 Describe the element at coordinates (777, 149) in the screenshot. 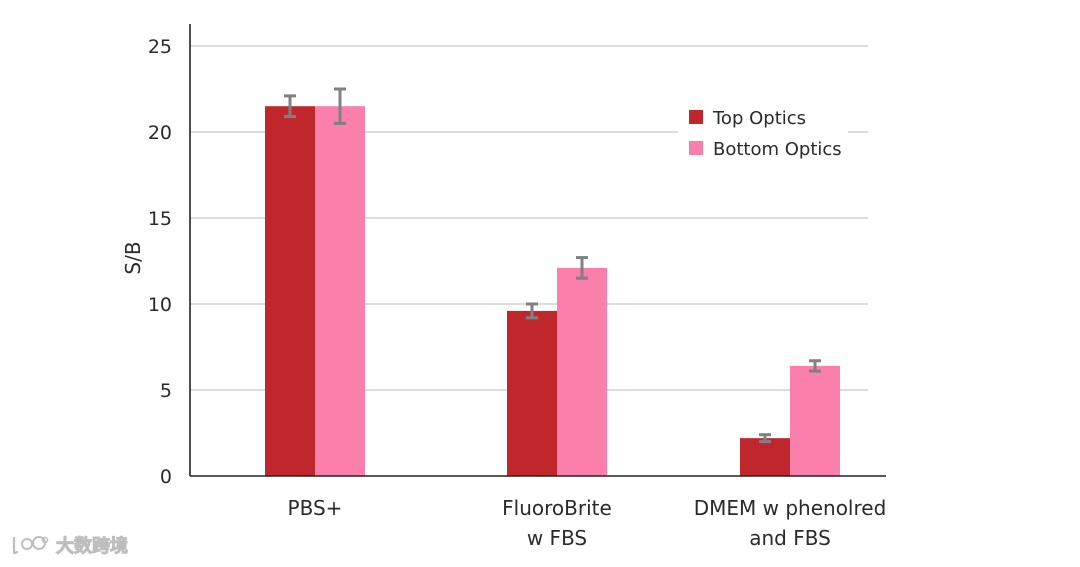

I see `legend-label: Bottom Optics` at that location.